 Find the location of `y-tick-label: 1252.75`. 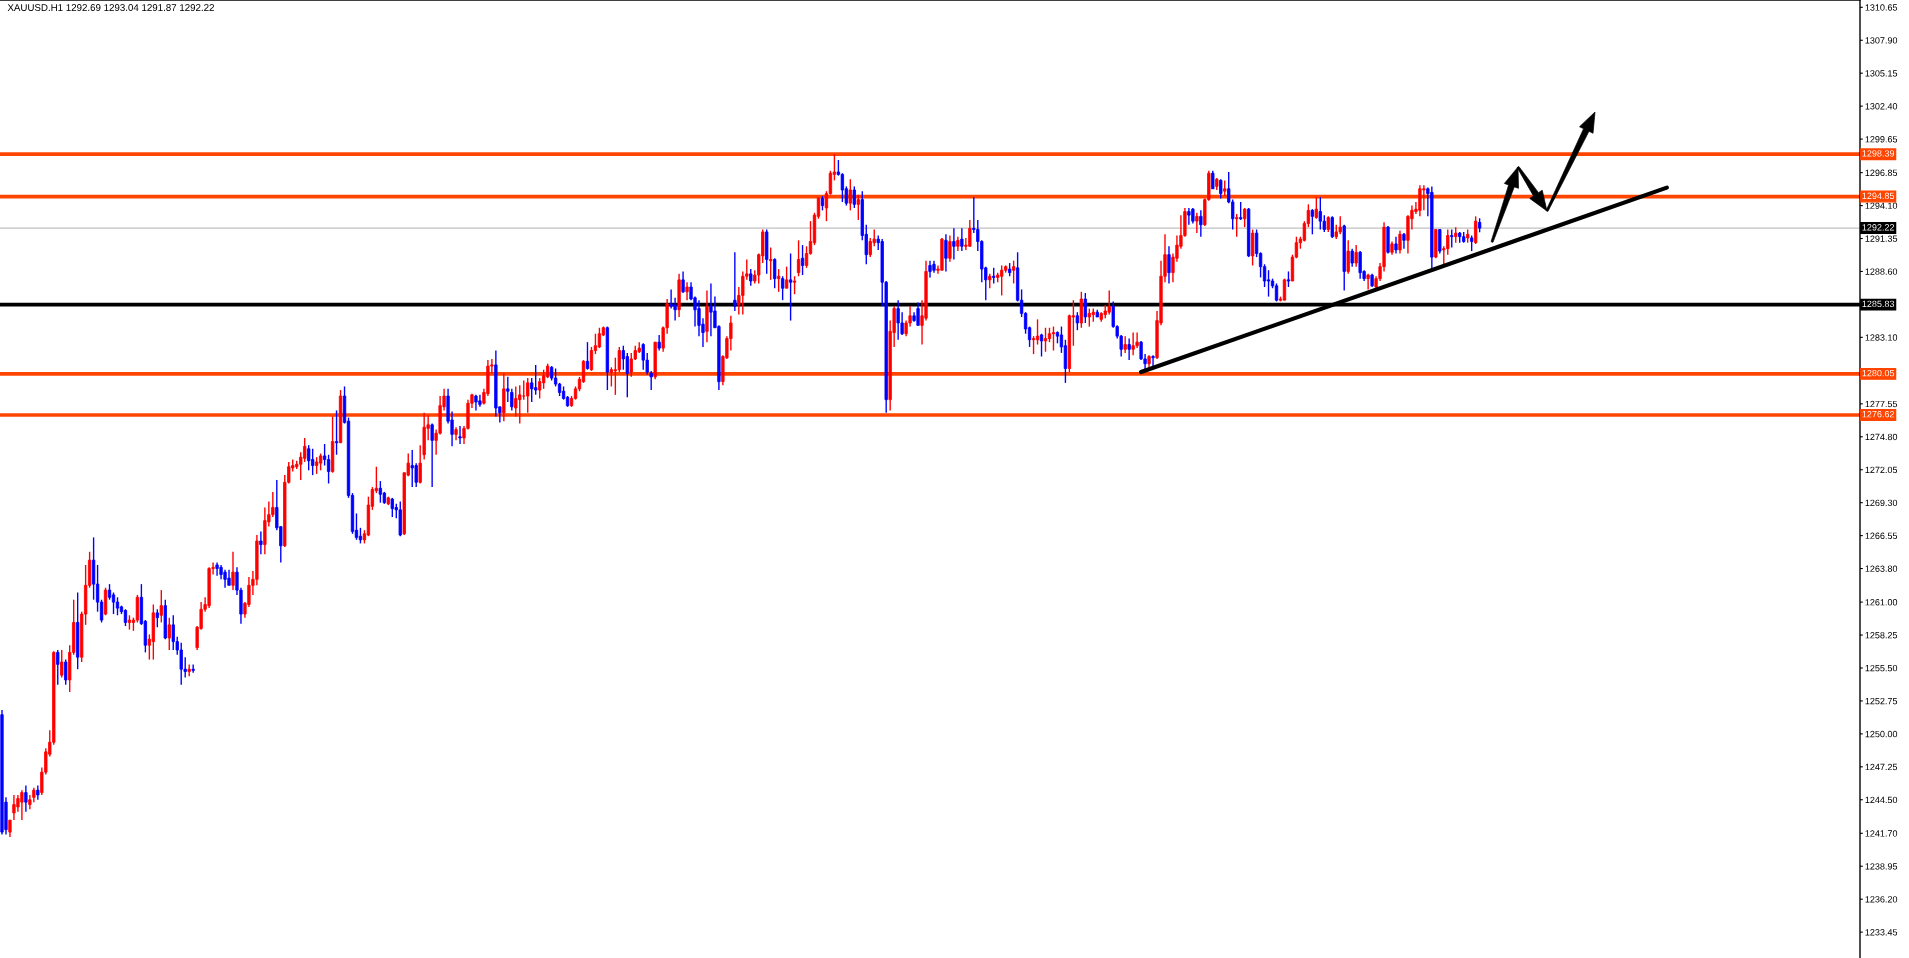

y-tick-label: 1252.75 is located at coordinates (1881, 701).